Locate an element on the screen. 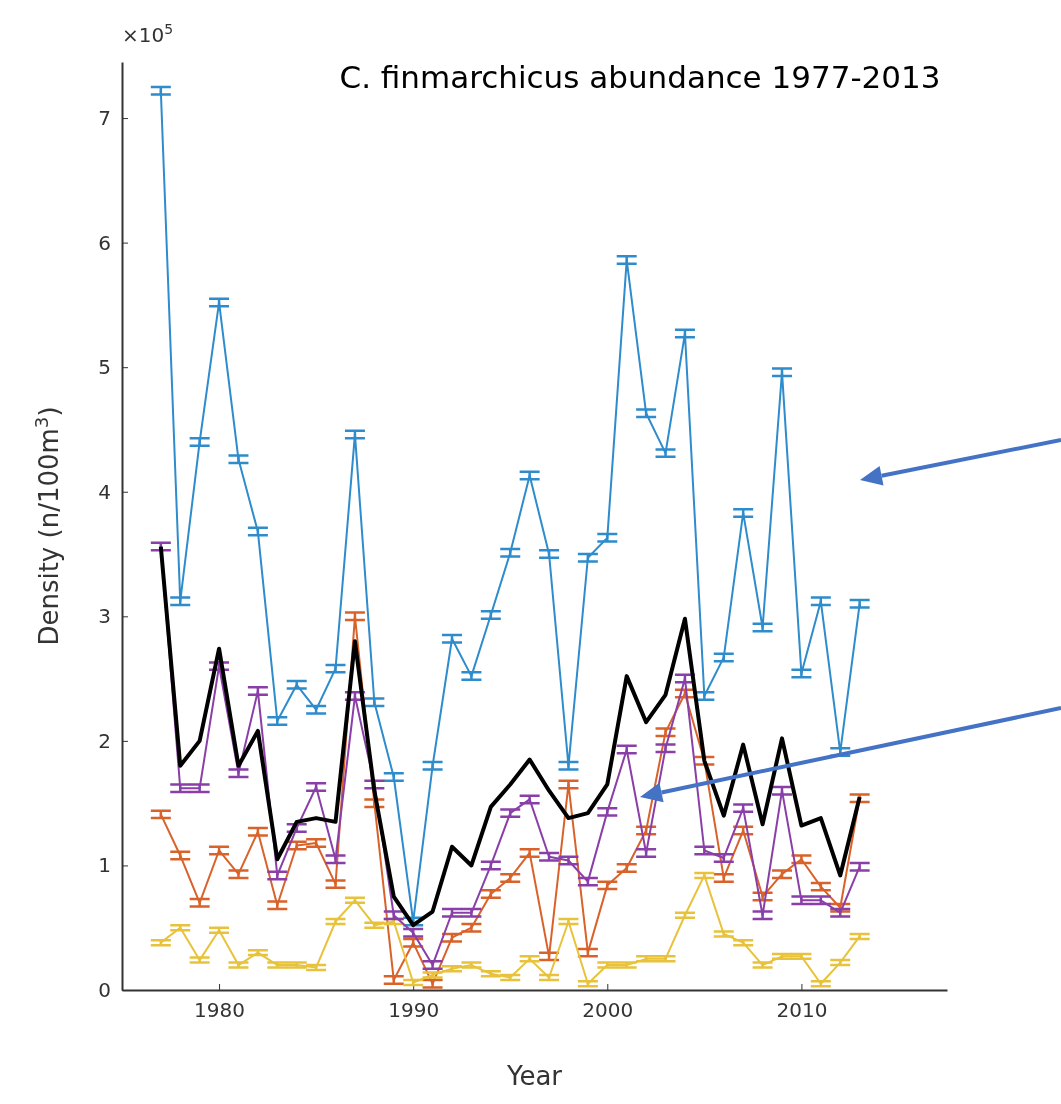  y-tick-label: 7 is located at coordinates (104, 117).